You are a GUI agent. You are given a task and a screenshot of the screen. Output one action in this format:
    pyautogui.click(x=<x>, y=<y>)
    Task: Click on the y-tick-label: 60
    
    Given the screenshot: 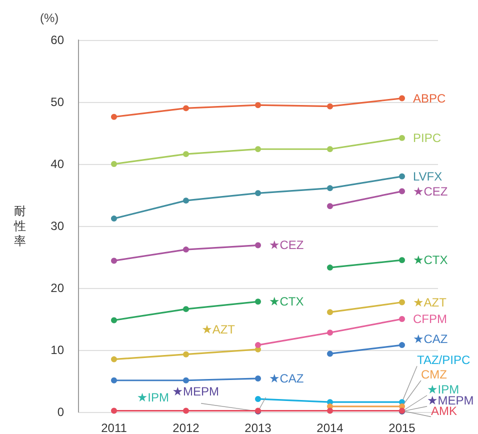 What is the action you would take?
    pyautogui.click(x=57, y=40)
    